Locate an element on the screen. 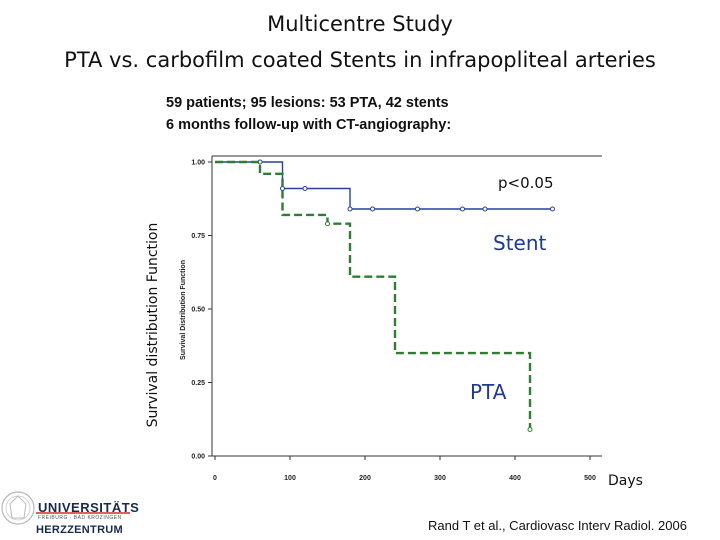 Image resolution: width=720 pixels, height=540 pixels. x-tick-label: 100 is located at coordinates (290, 478).